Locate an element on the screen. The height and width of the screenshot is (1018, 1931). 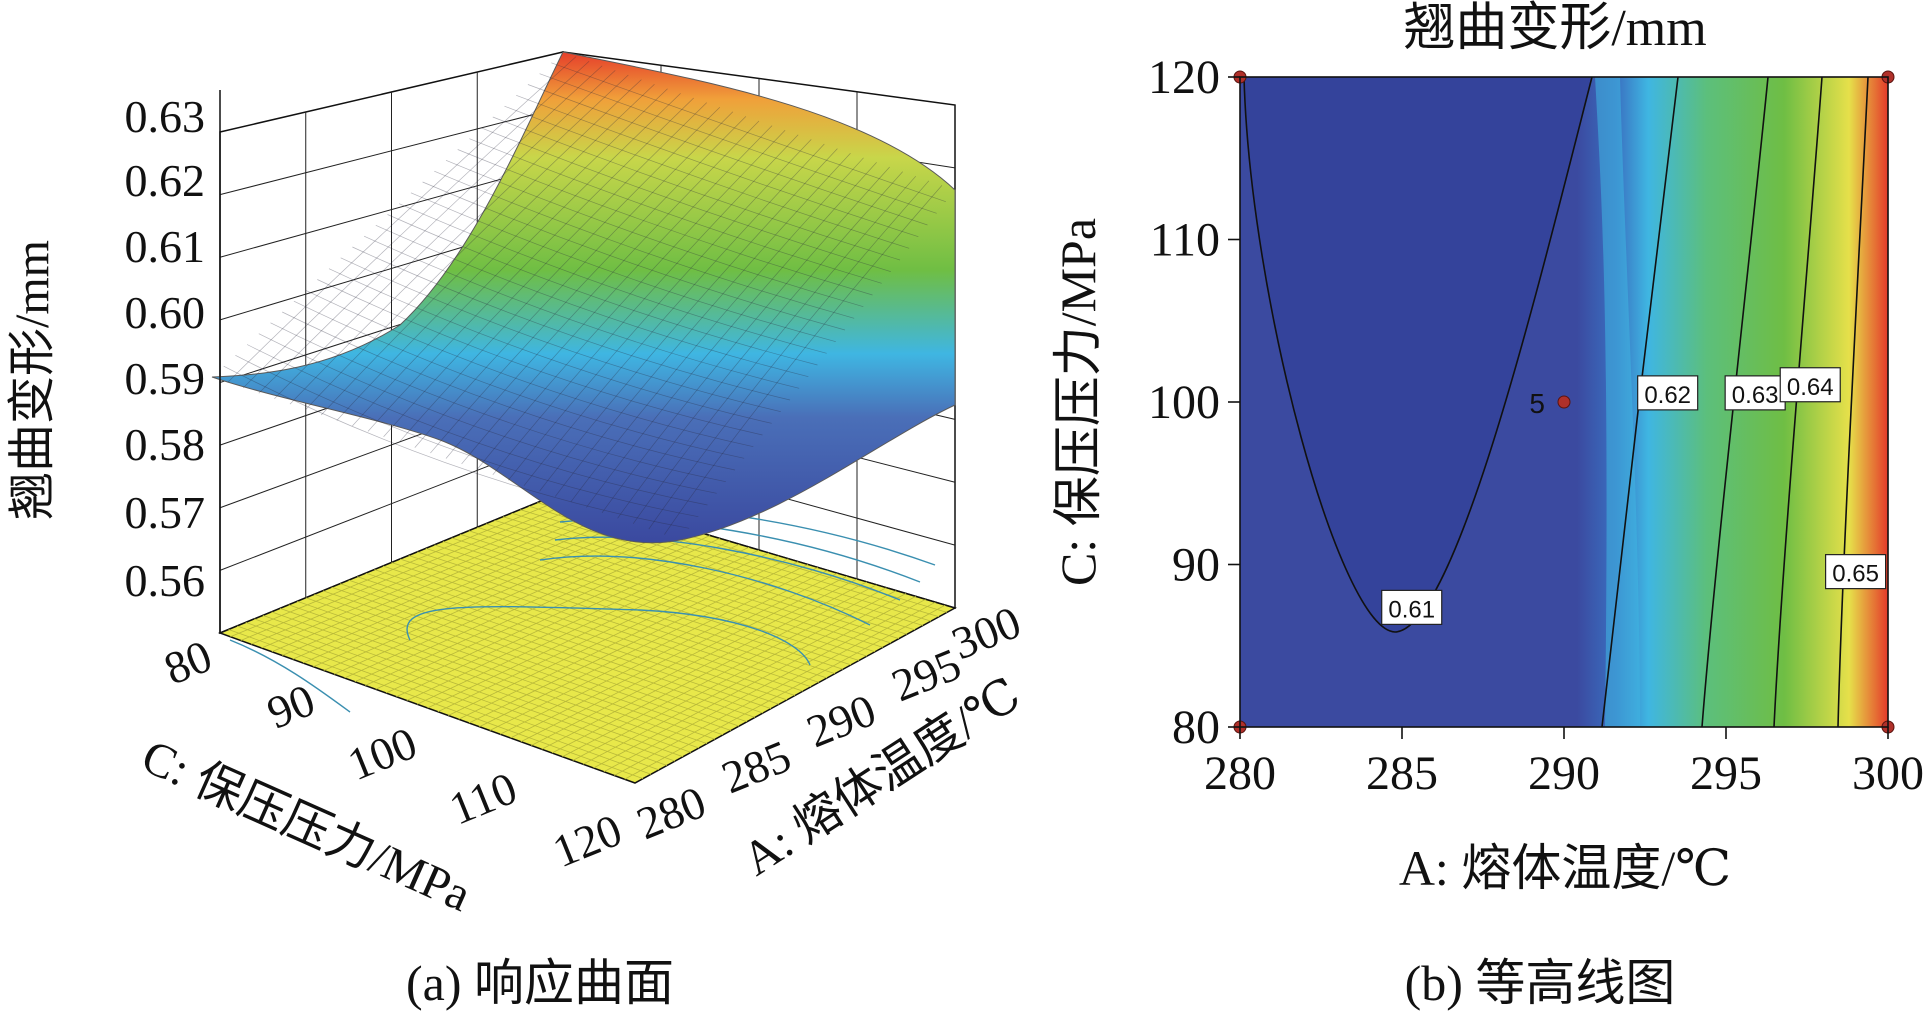
contour-line-0.65 is located at coordinates (1853, 402).